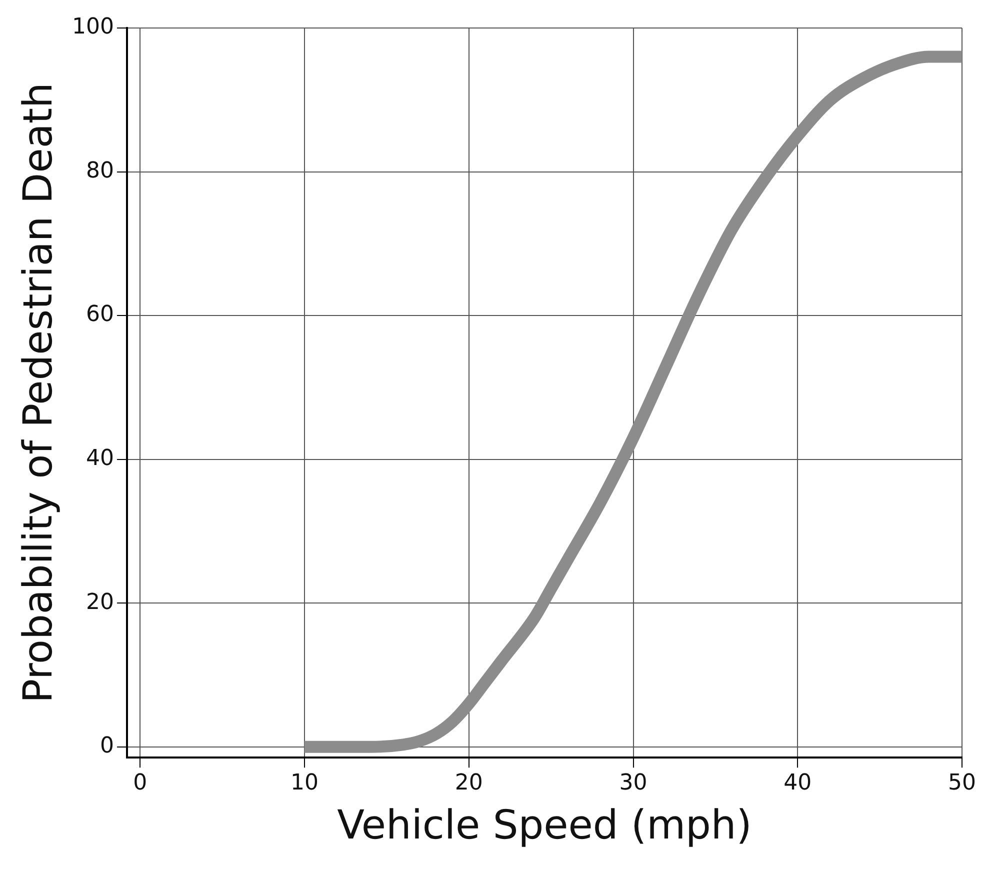 This screenshot has height=869, width=990. Describe the element at coordinates (468, 783) in the screenshot. I see `x-tick-label: 20` at that location.